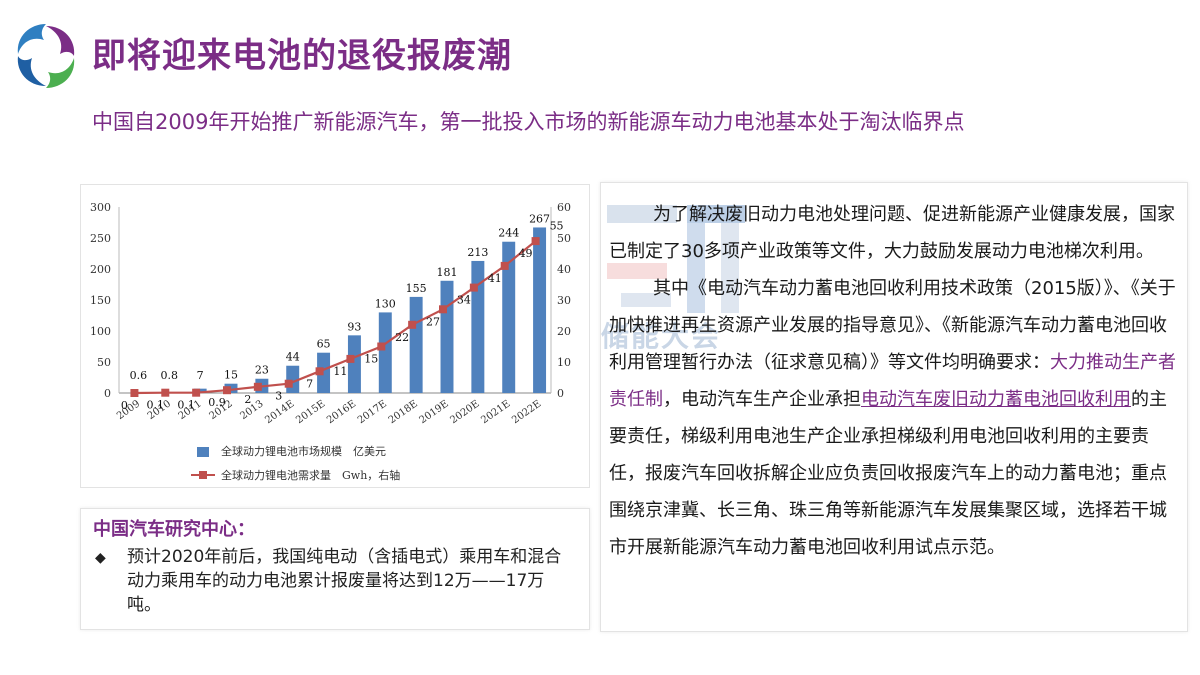  Describe the element at coordinates (310, 412) in the screenshot. I see `x-tick-label: 2015E` at that location.